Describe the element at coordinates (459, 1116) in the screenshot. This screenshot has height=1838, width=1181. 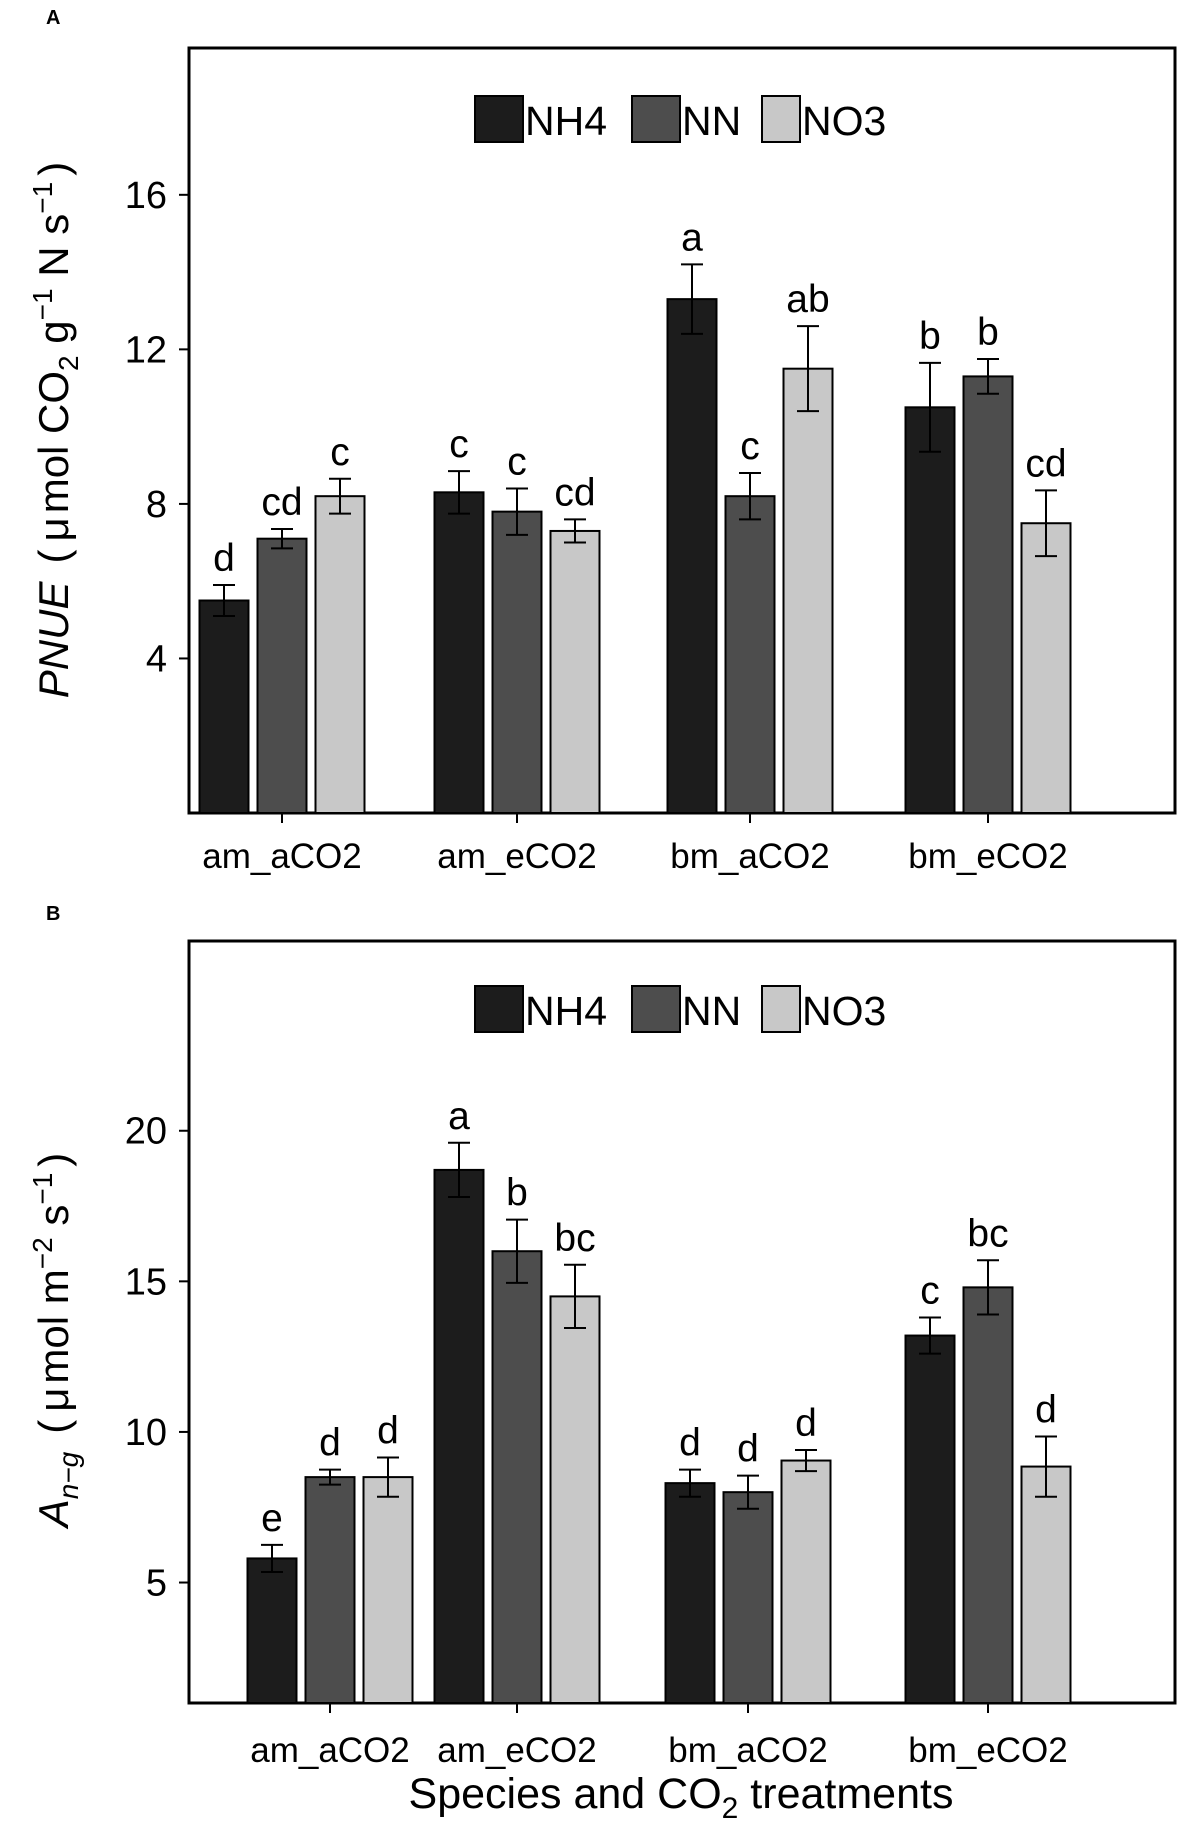
I see `panel-b-significance-letter: a` at that location.